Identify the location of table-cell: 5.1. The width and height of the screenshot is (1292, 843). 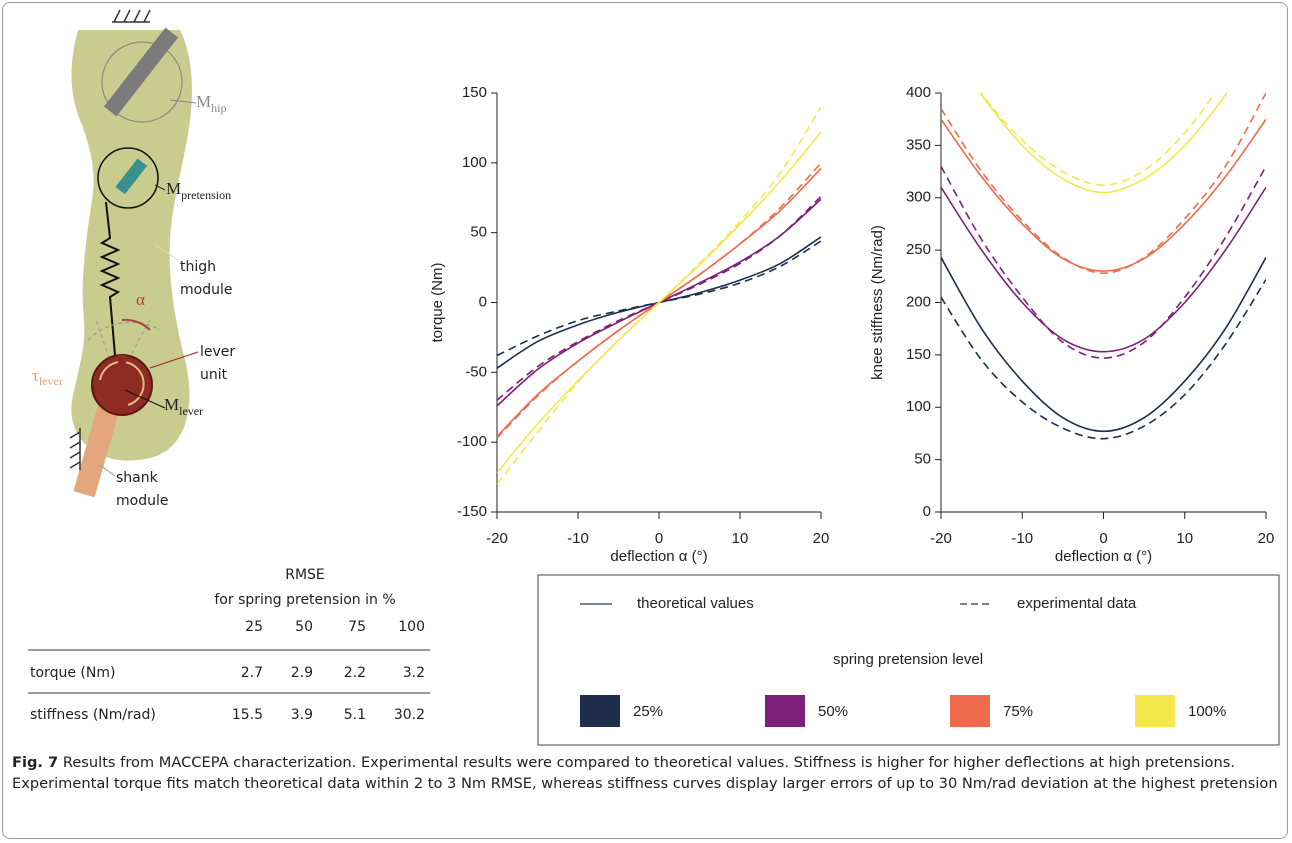
(355, 715).